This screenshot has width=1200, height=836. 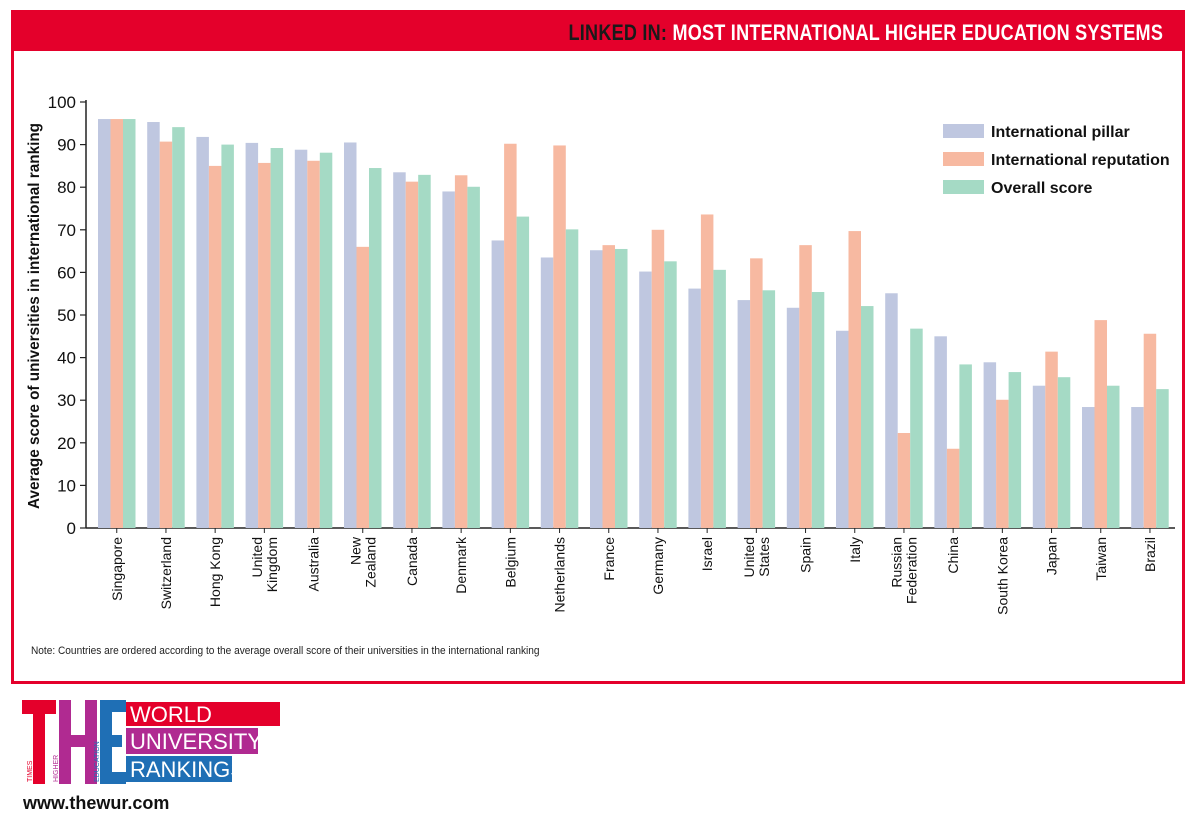 I want to click on x-tick-label: Russian, so click(x=896, y=562).